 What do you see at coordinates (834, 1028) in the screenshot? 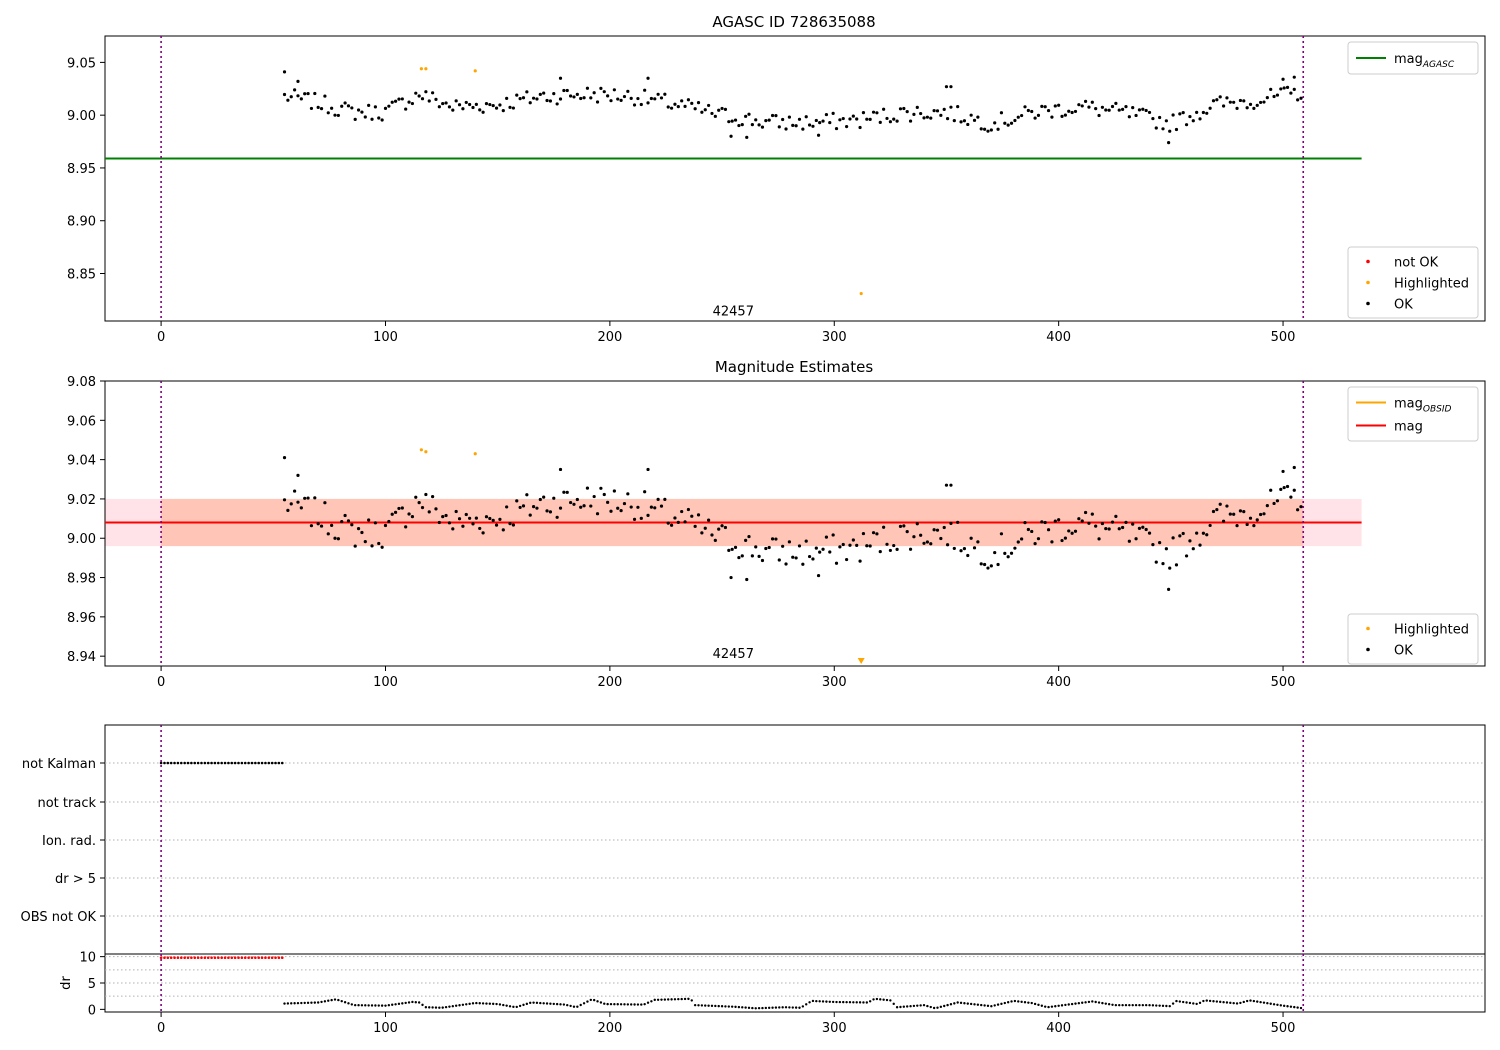
I see `p4-xtick-label-3: 300` at bounding box center [834, 1028].